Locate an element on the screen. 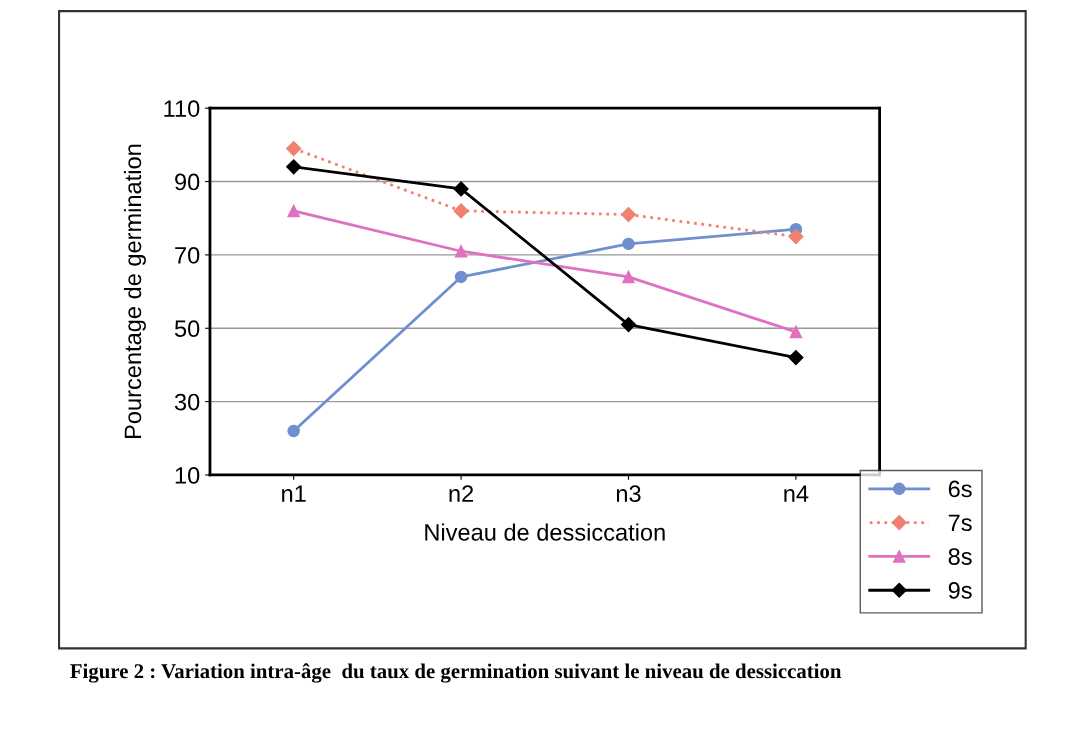 The height and width of the screenshot is (741, 1074). legend-label: 7s is located at coordinates (960, 523).